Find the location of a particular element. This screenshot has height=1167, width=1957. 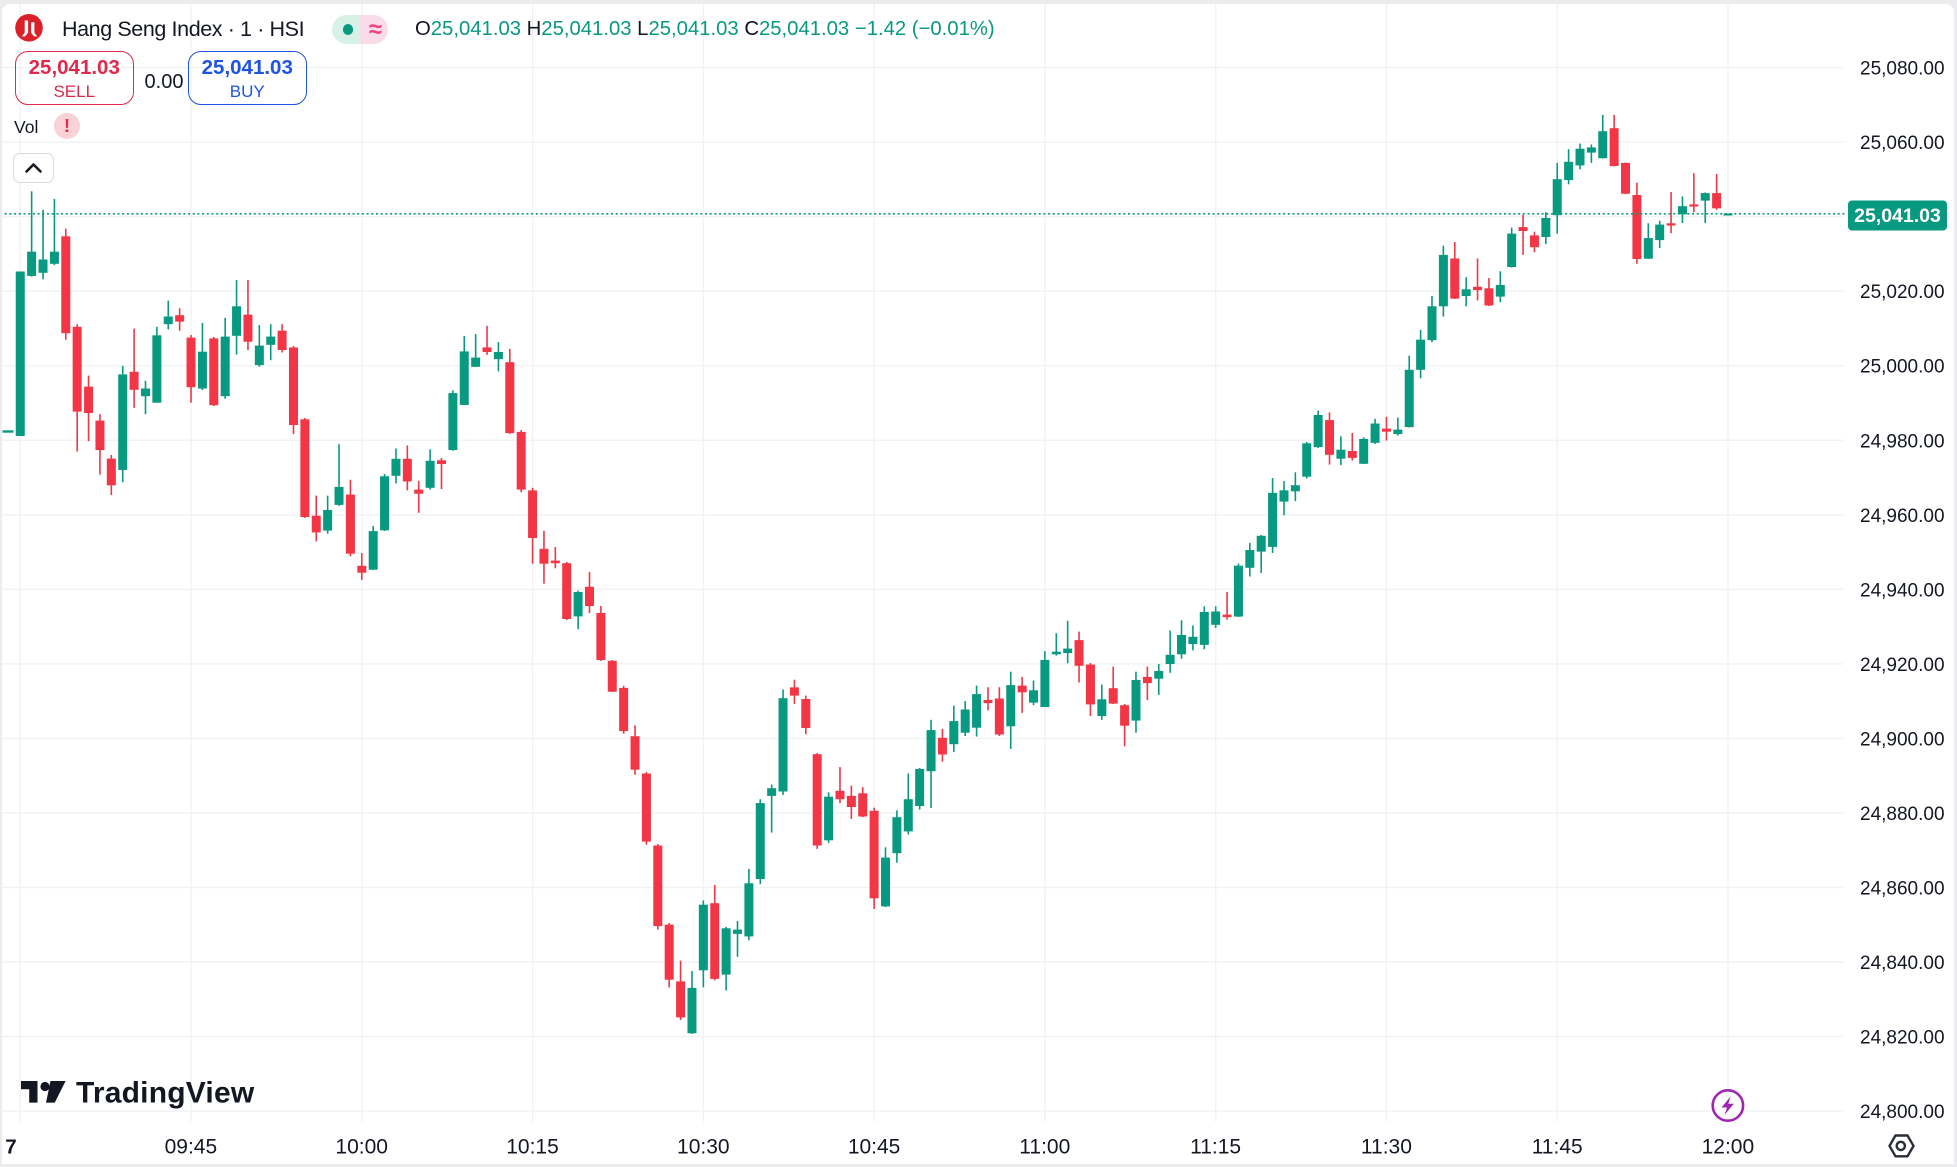

svg-text: 25,080.00 is located at coordinates (1902, 69).